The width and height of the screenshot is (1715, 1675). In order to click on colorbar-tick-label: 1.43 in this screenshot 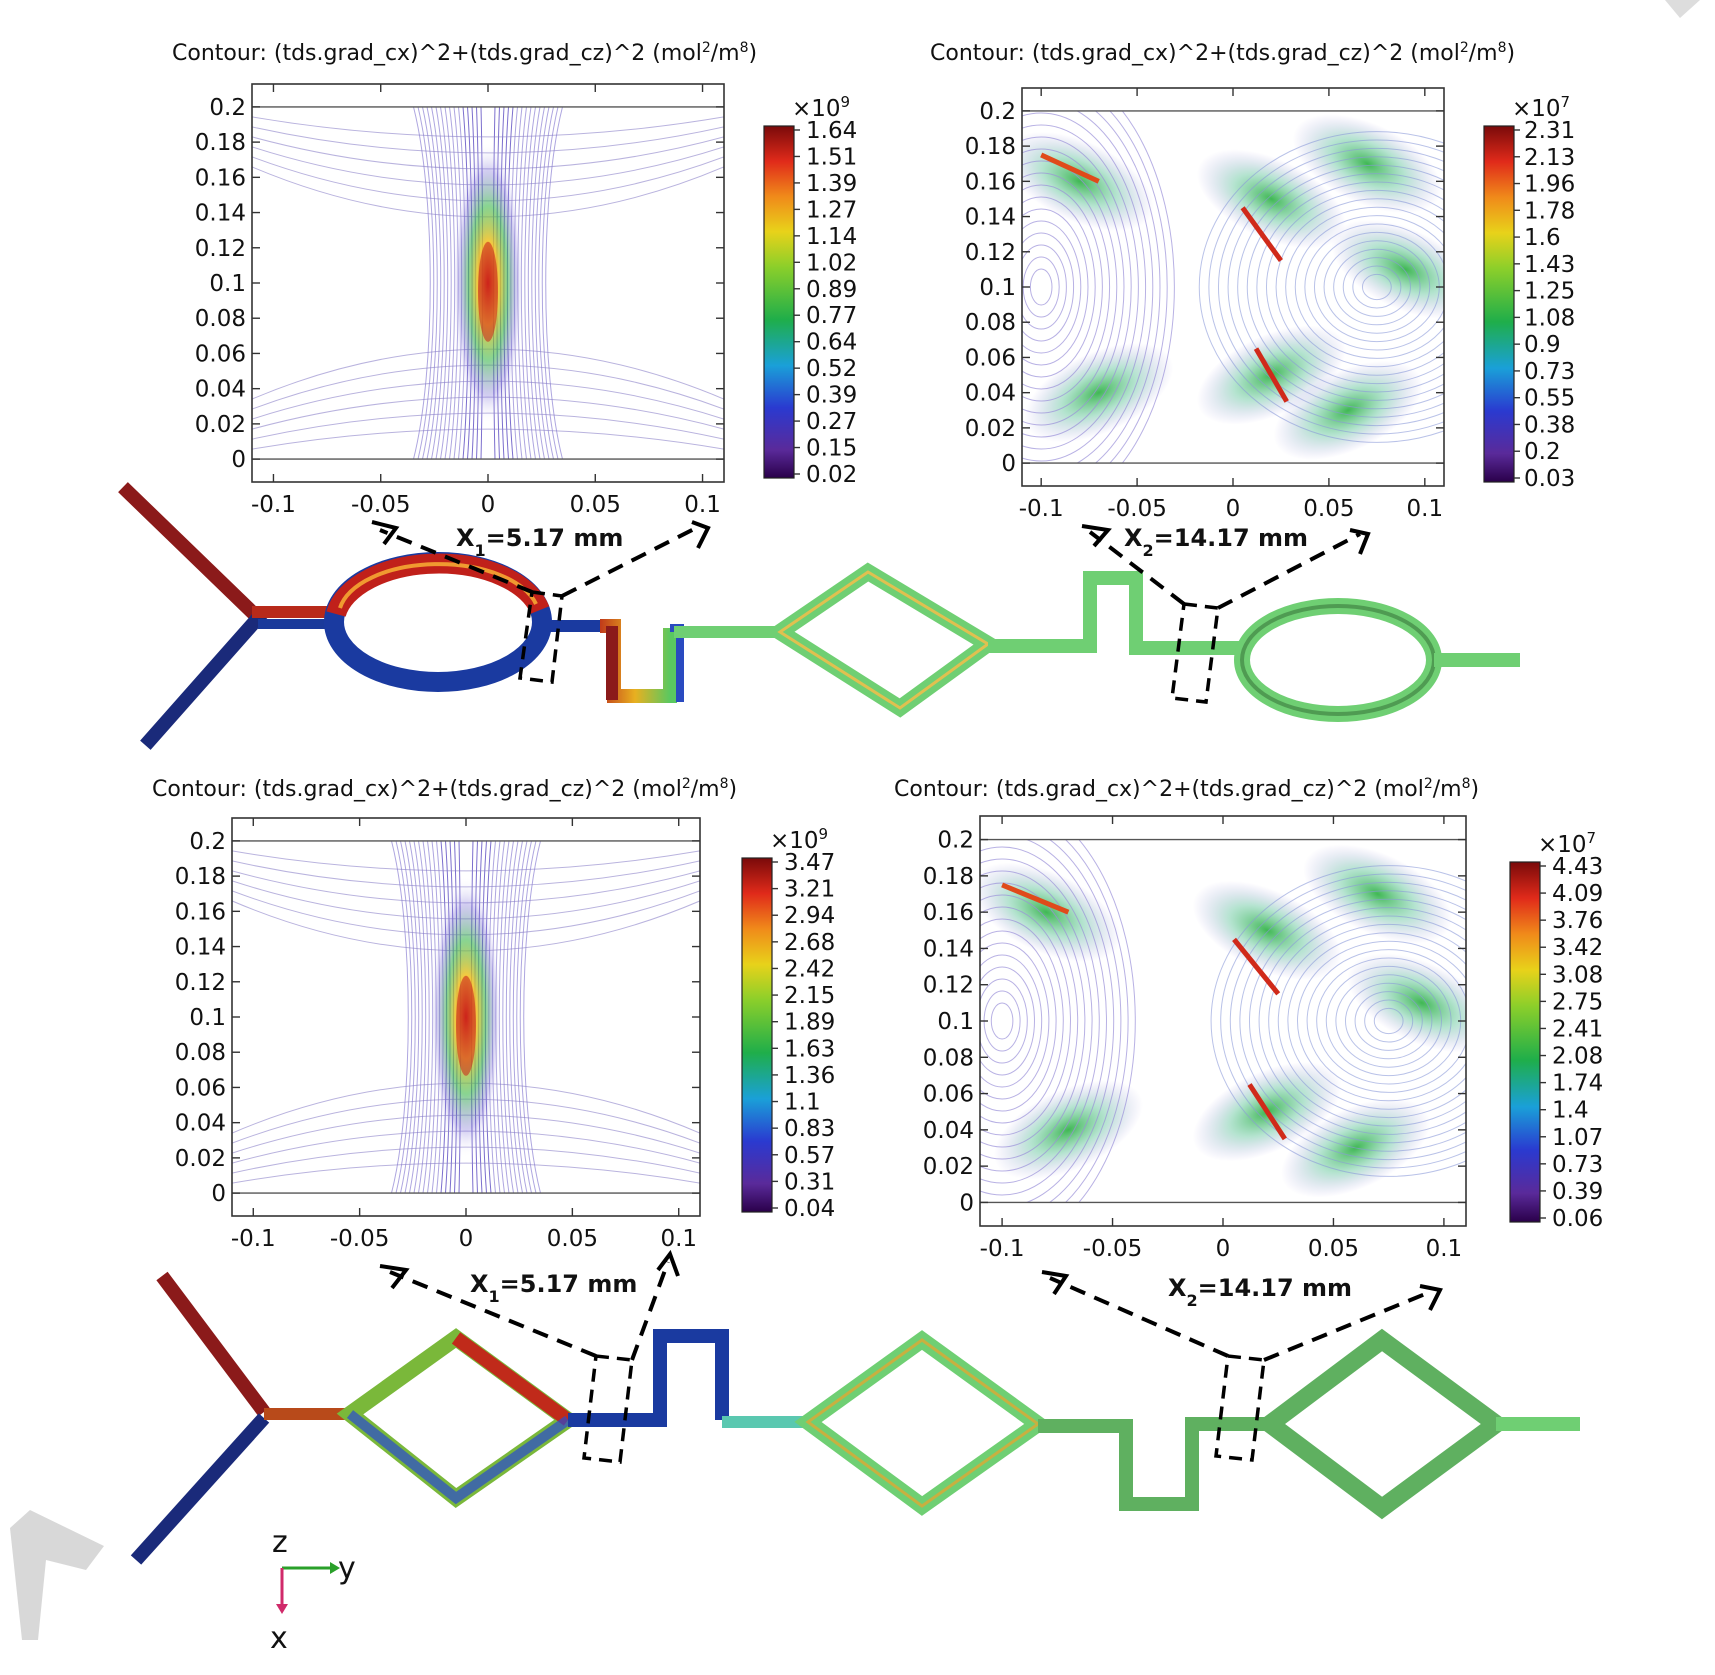, I will do `click(1549, 265)`.